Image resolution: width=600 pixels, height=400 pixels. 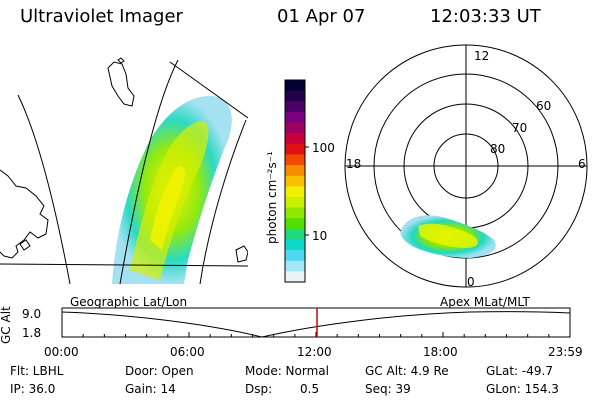 What do you see at coordinates (582, 164) in the screenshot?
I see `mlt-label-6: 6` at bounding box center [582, 164].